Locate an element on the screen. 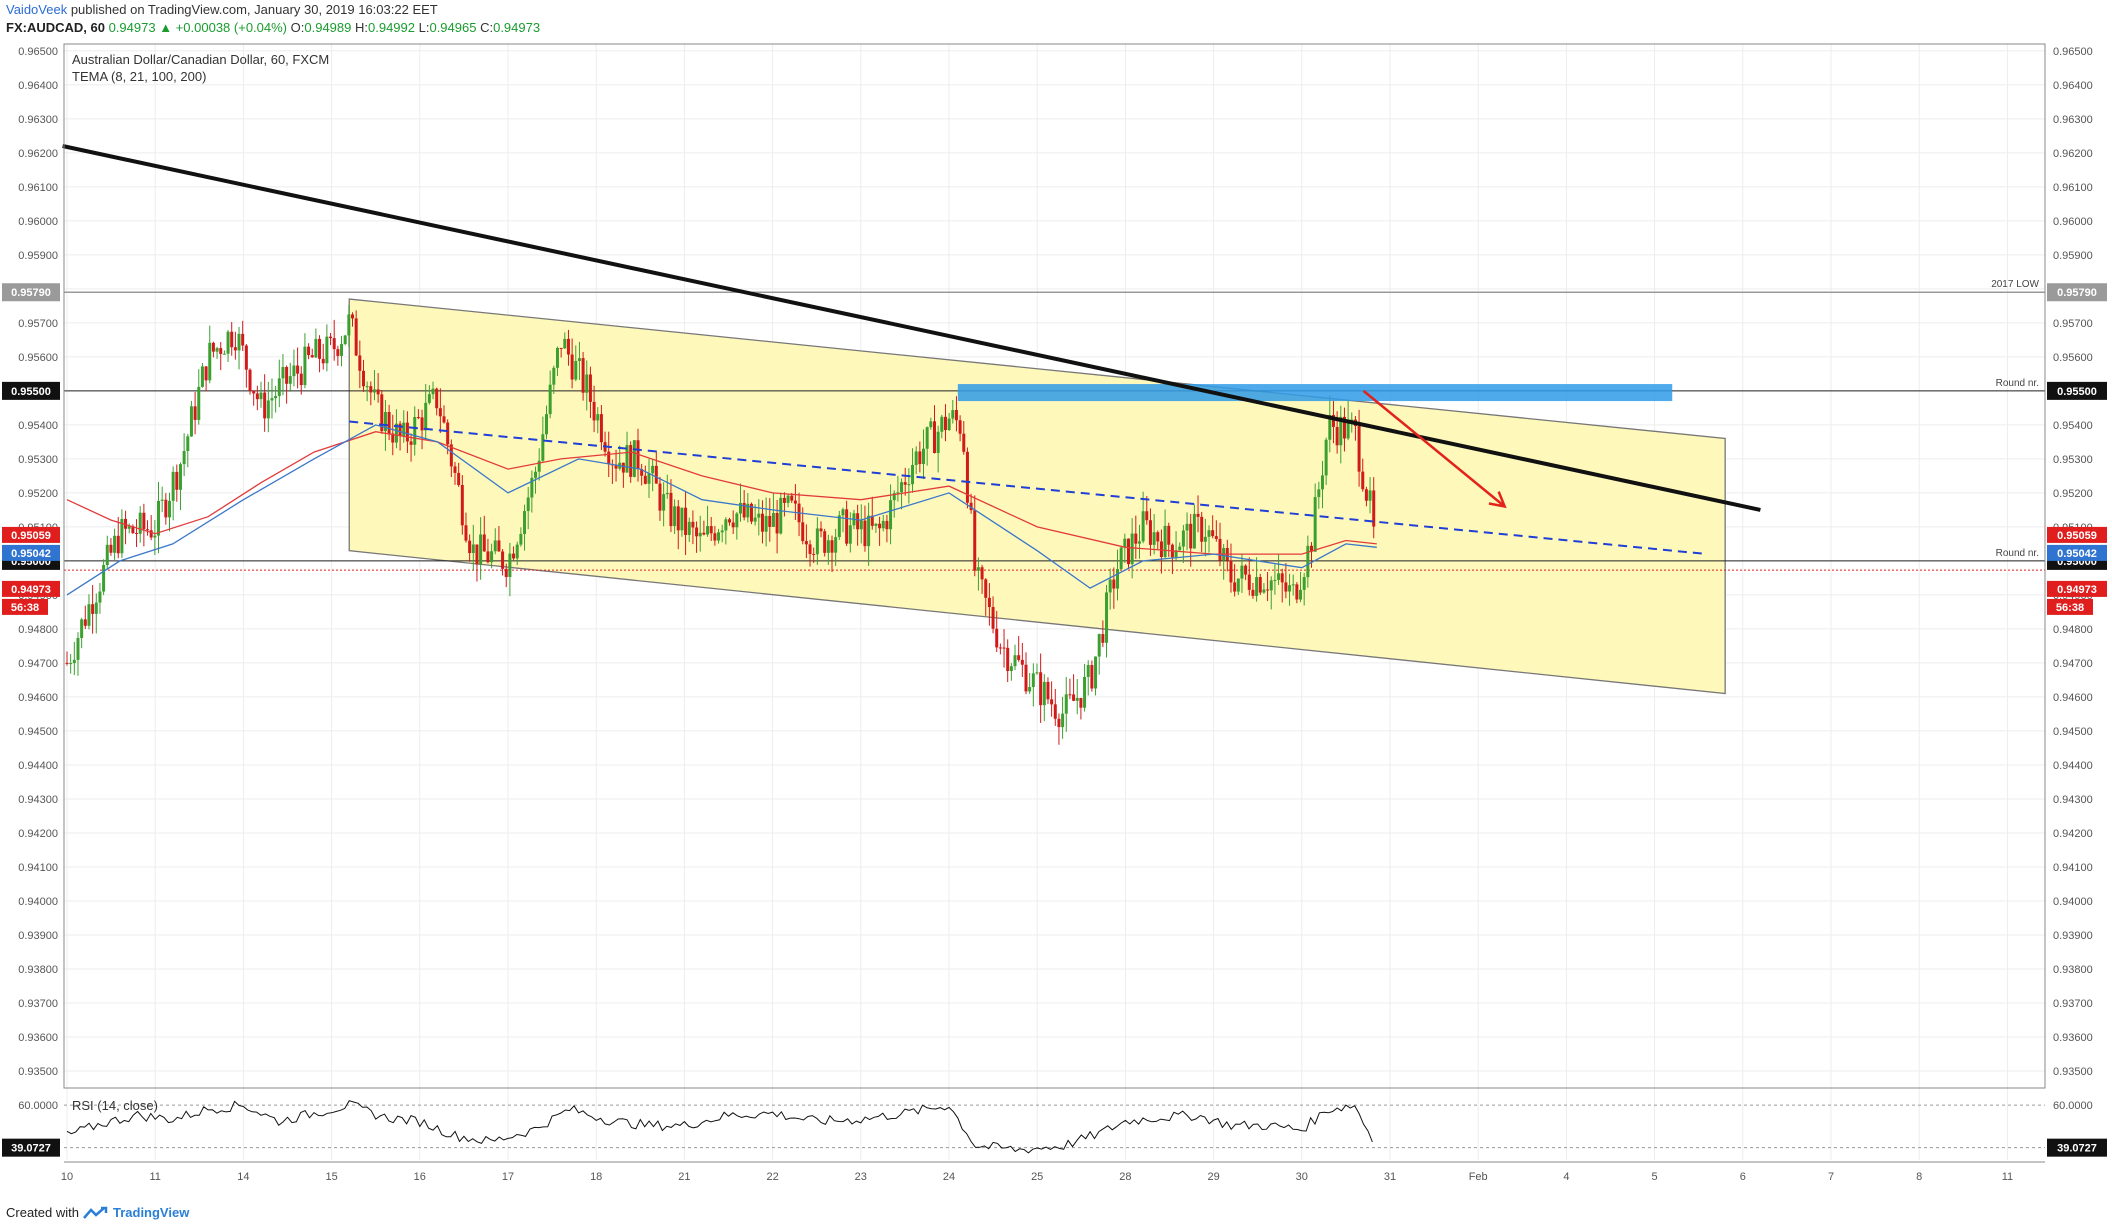 This screenshot has width=2112, height=1229. tick-label-y-right: 0.93800 is located at coordinates (2073, 970).